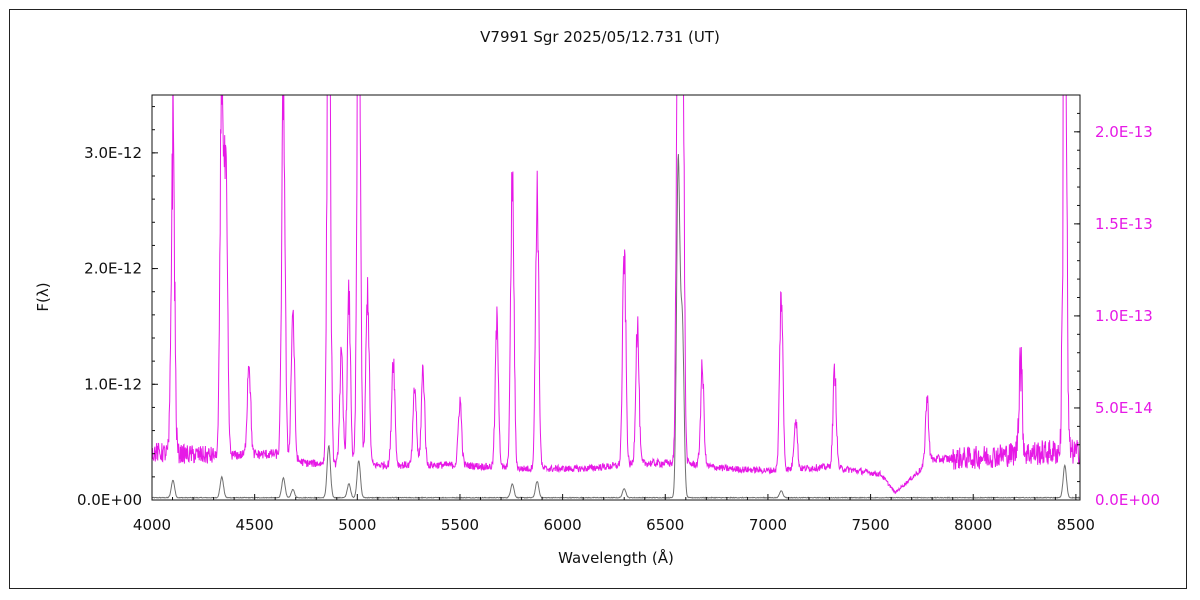  I want to click on y-axis-label: F(λ), so click(43, 296).